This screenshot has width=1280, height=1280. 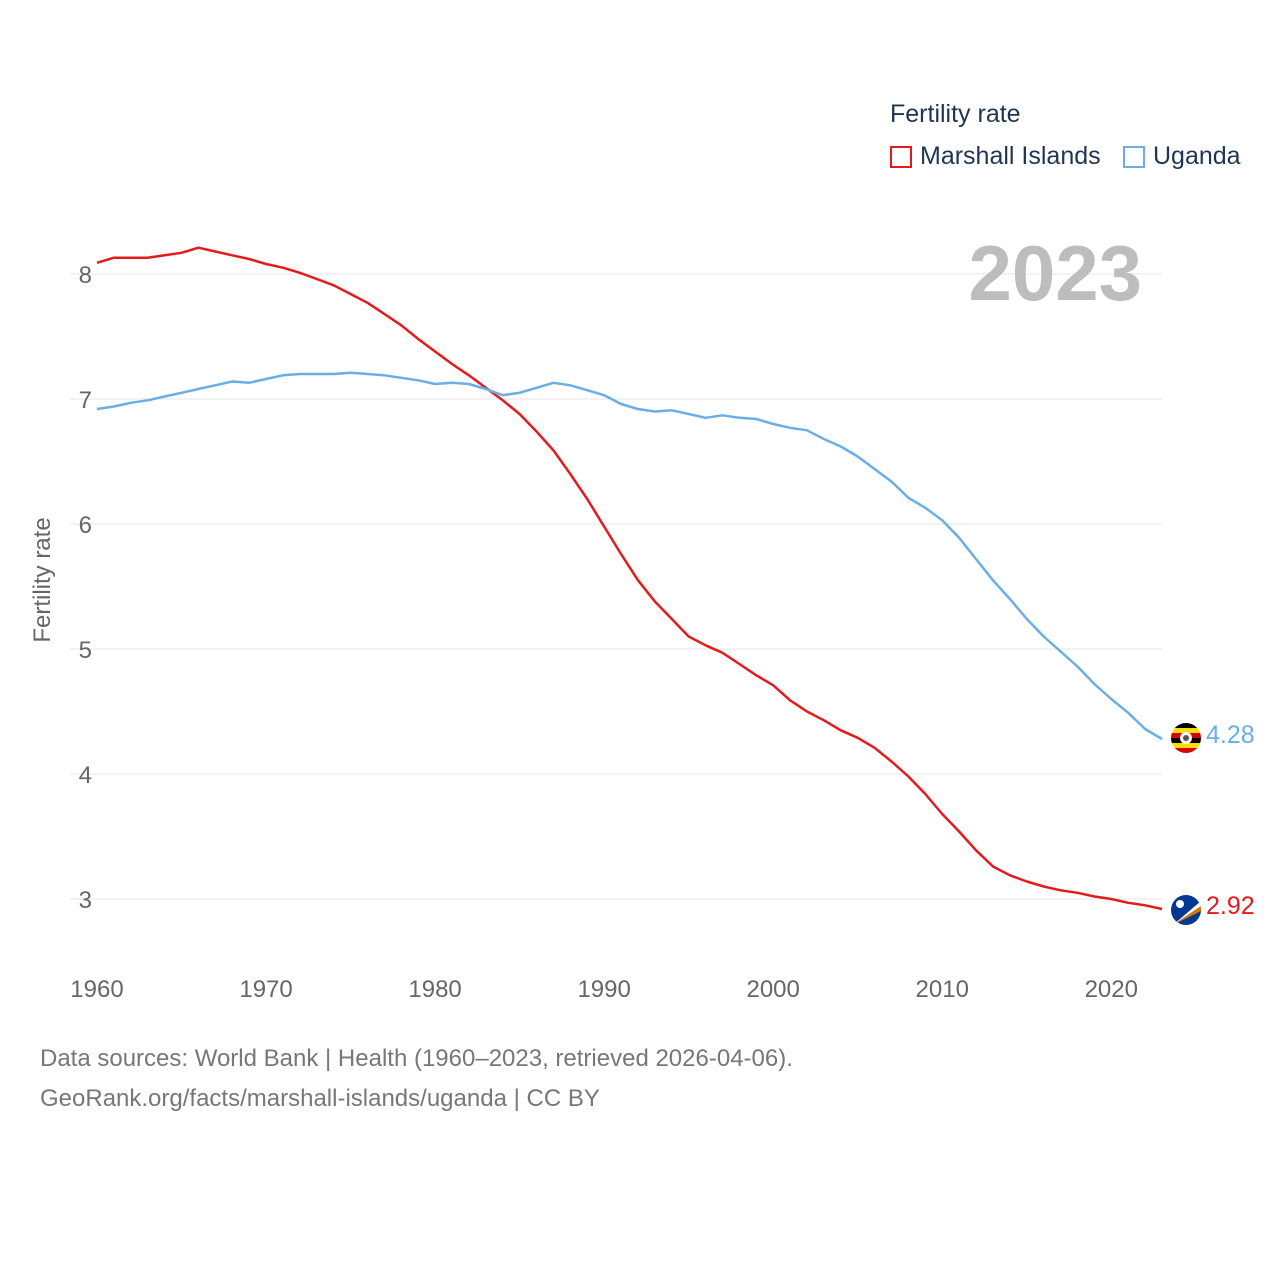 What do you see at coordinates (1010, 156) in the screenshot?
I see `legend-label-marshall-islands: Marshall Islands` at bounding box center [1010, 156].